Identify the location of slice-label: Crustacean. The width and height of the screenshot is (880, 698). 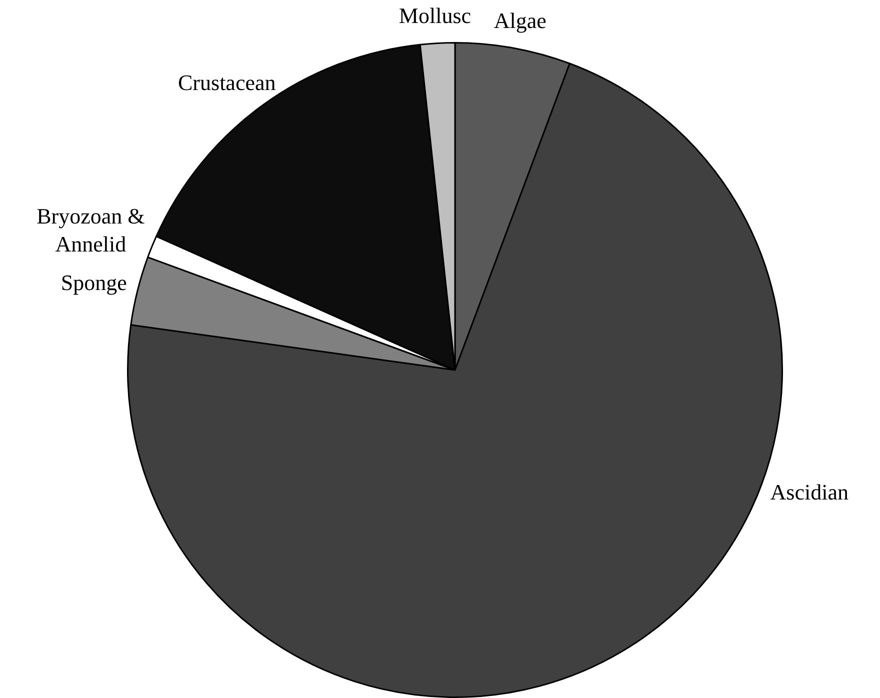
(227, 82).